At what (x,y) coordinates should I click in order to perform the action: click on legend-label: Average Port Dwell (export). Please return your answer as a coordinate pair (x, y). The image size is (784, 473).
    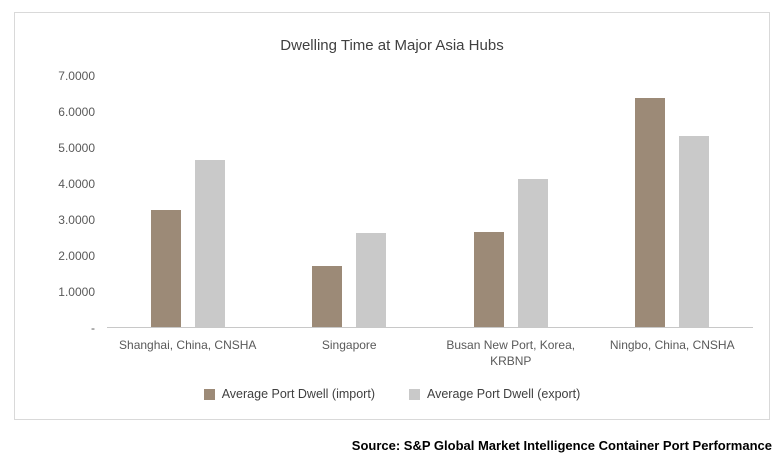
    Looking at the image, I should click on (503, 394).